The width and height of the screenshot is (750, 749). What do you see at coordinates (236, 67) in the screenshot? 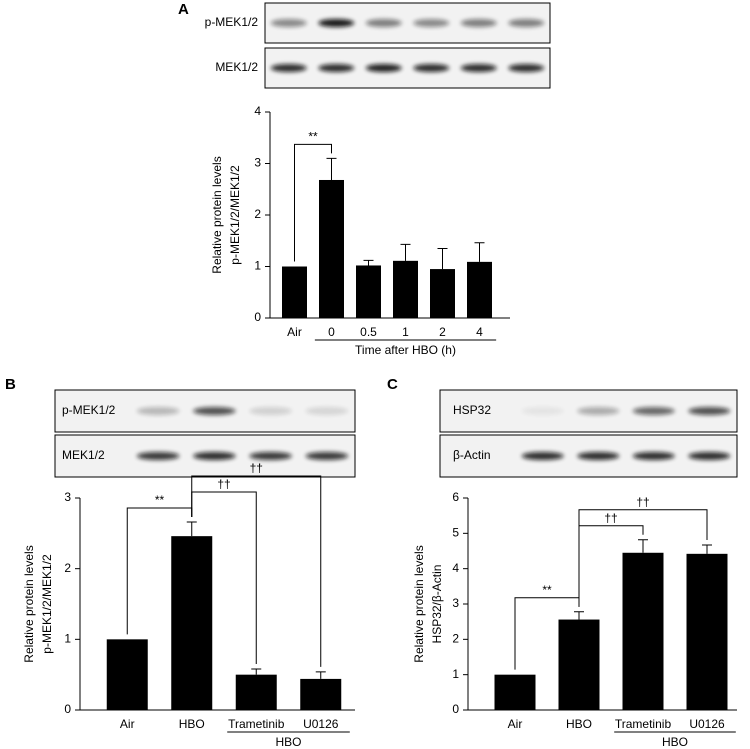
I see `blot-label: MEK1/2` at bounding box center [236, 67].